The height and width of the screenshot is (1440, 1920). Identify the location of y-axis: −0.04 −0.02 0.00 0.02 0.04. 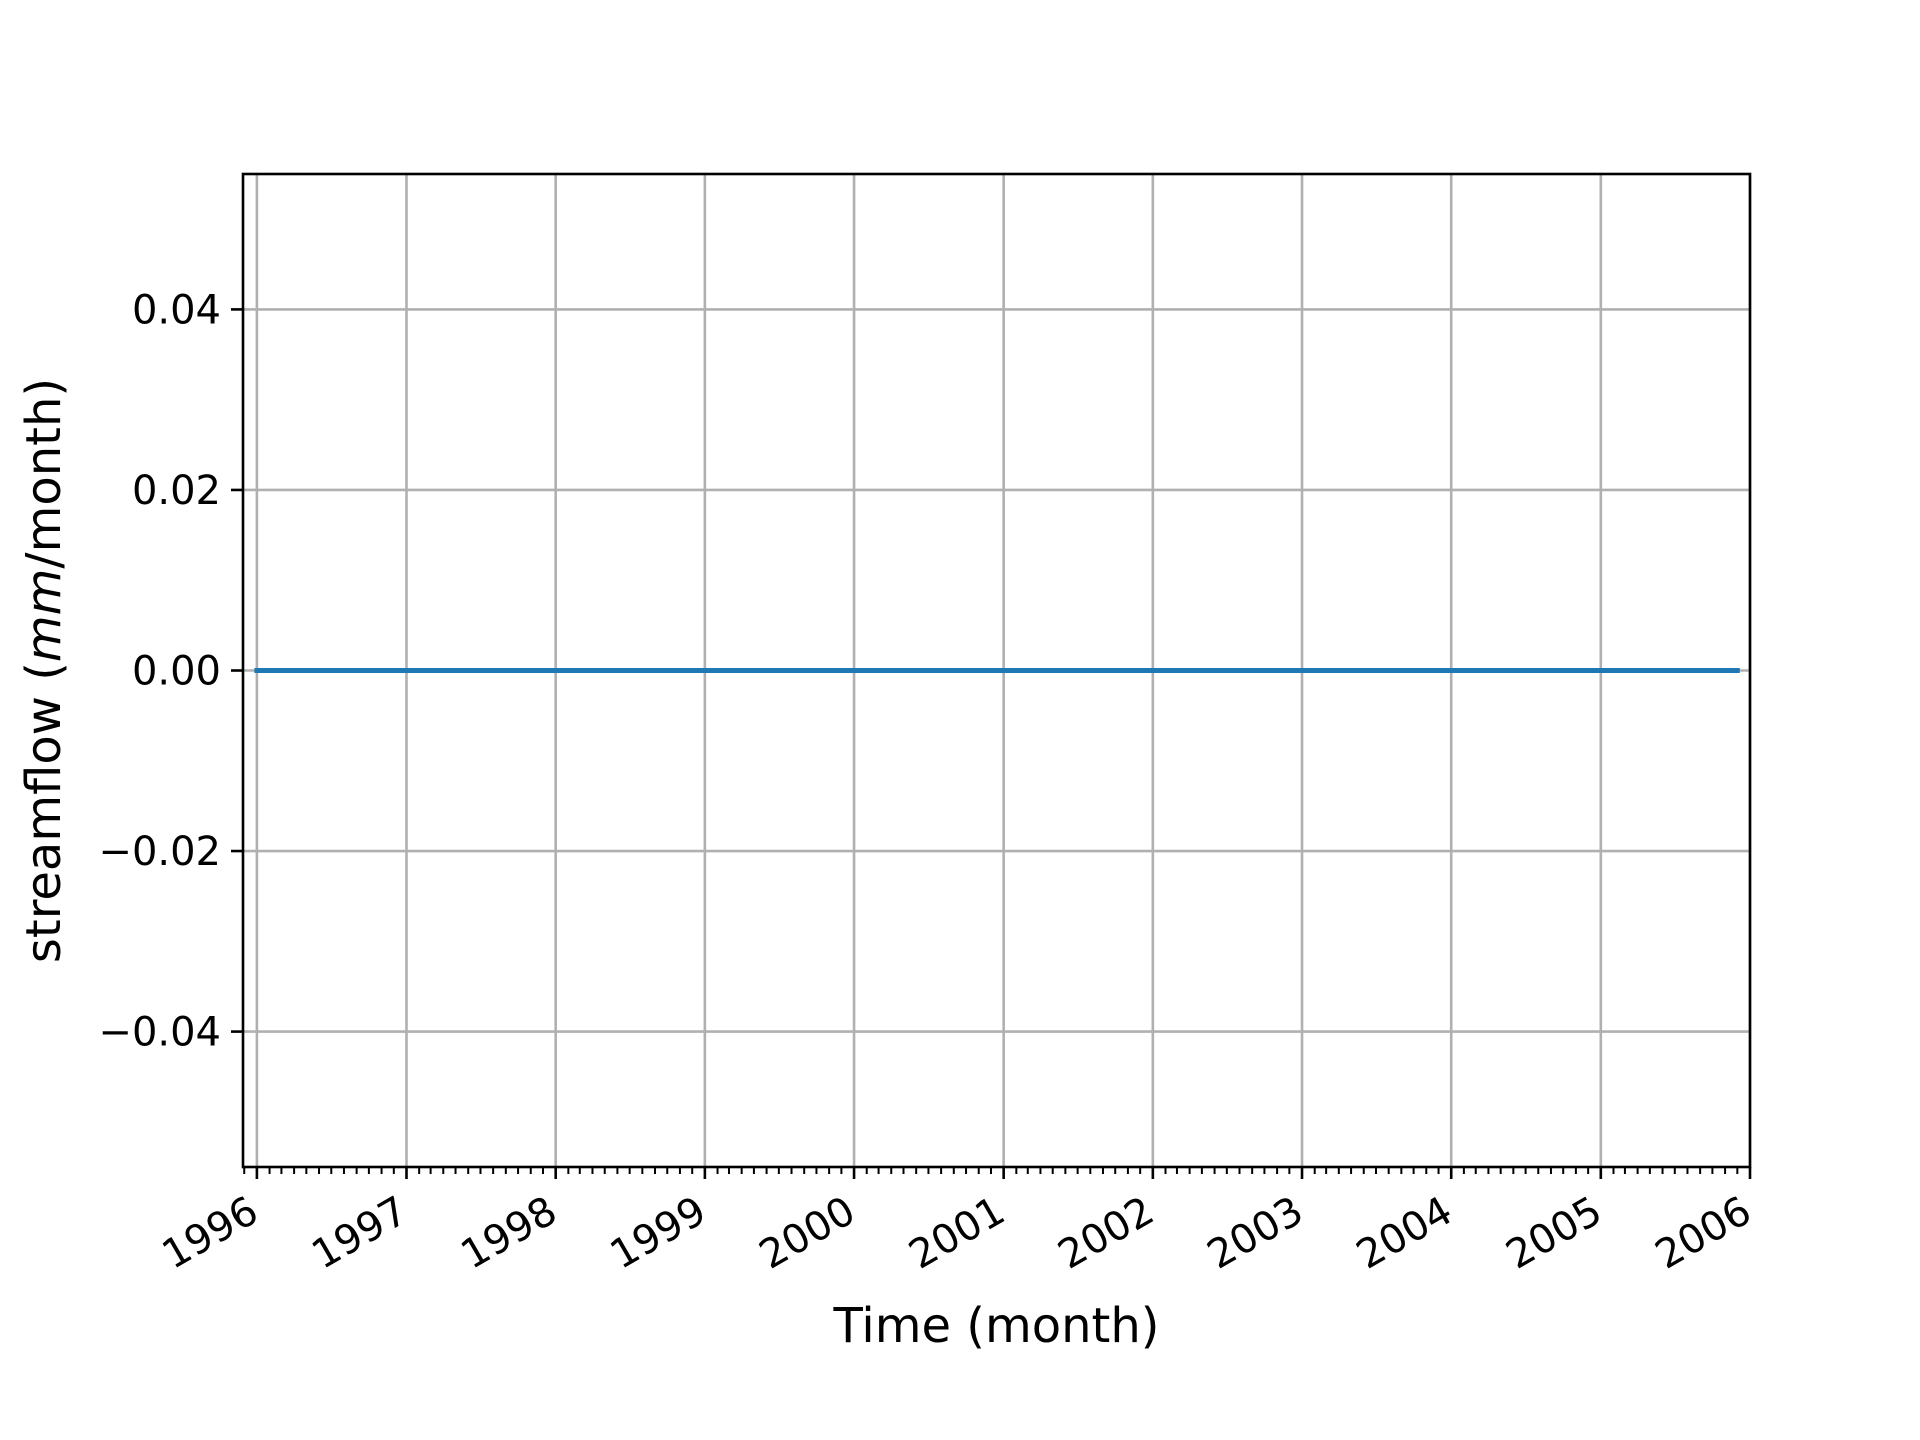
(170, 671).